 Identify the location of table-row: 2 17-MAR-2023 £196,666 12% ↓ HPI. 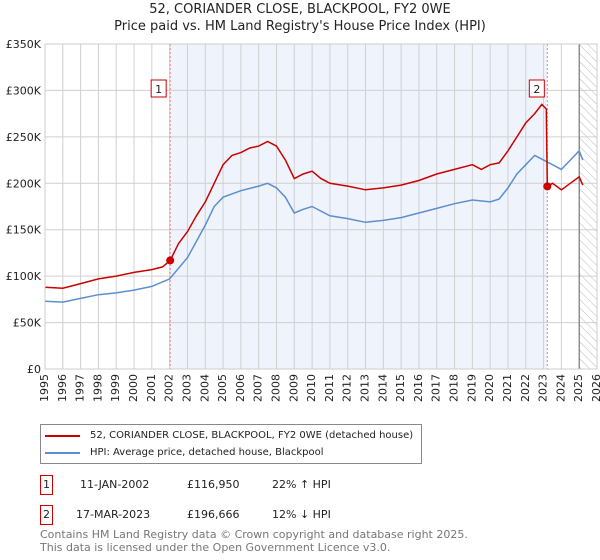
(240, 515).